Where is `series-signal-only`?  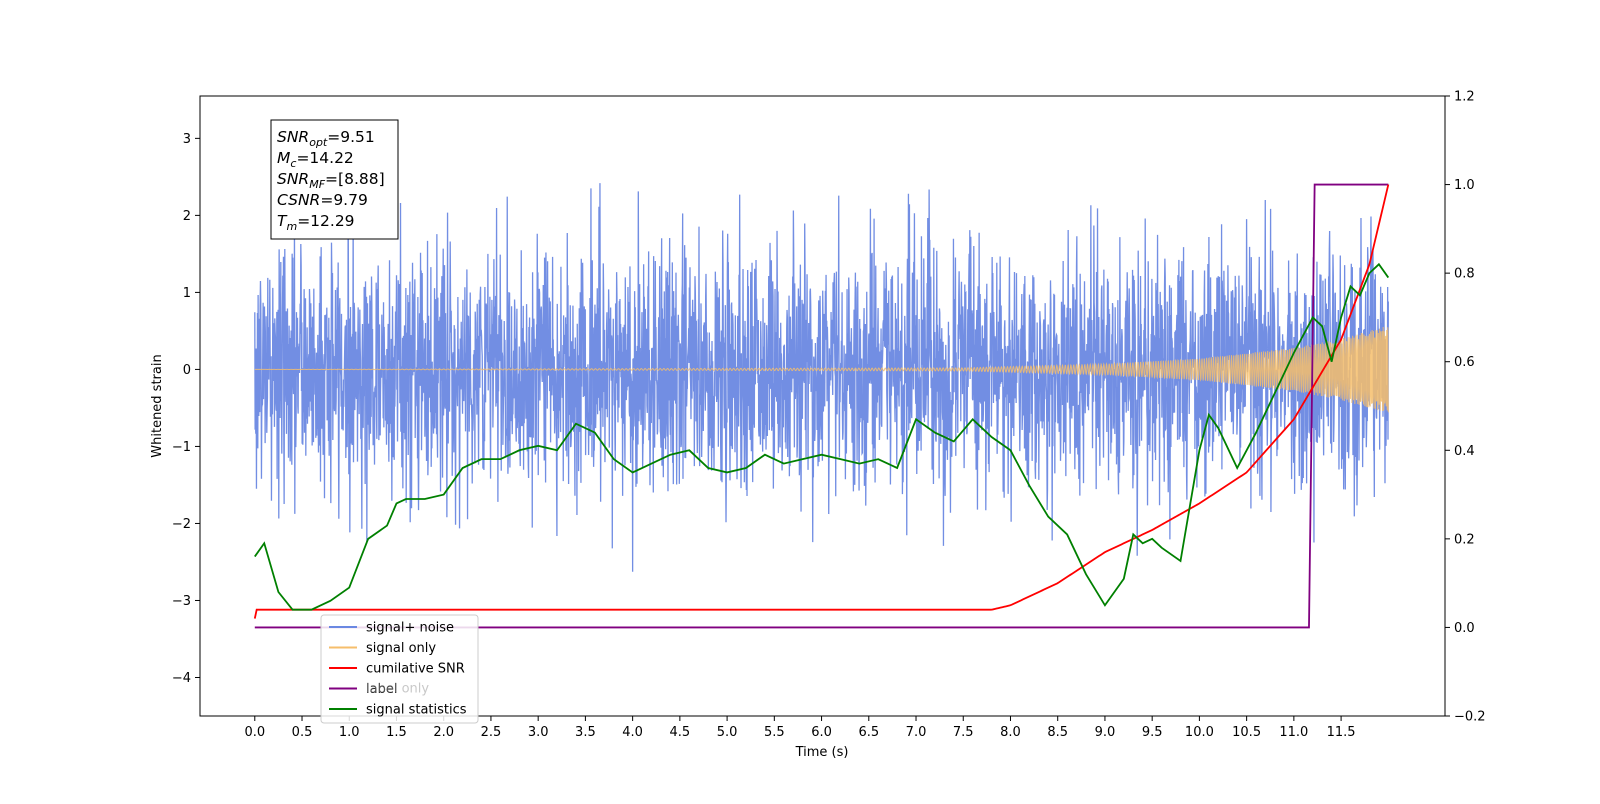 series-signal-only is located at coordinates (821, 369).